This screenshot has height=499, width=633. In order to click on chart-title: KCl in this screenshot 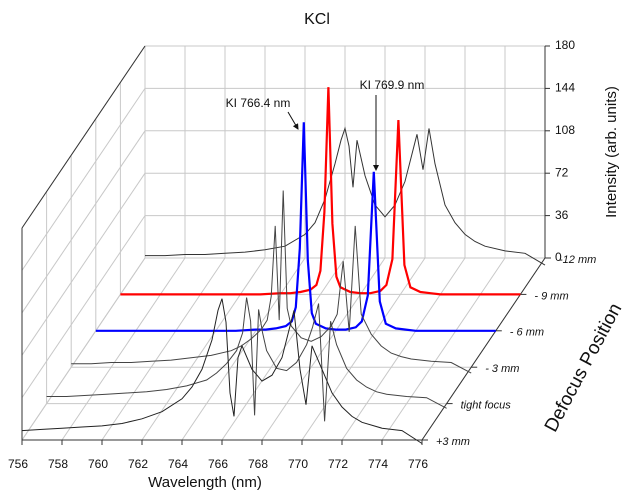, I will do `click(317, 19)`.